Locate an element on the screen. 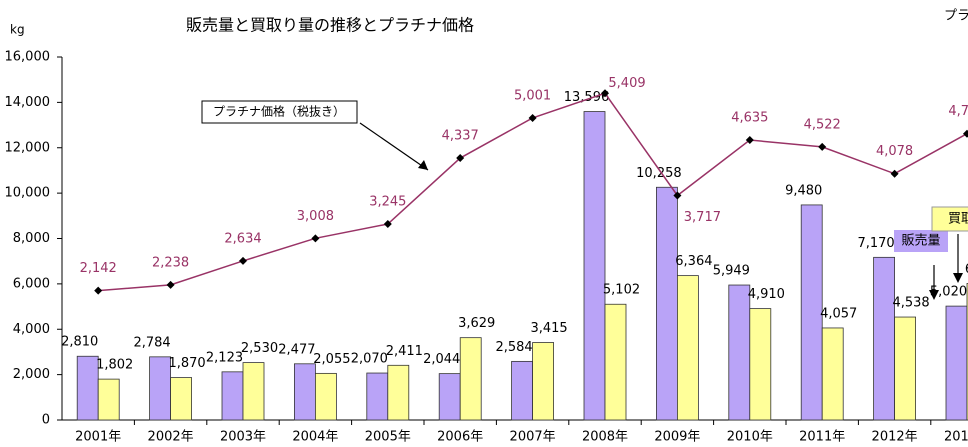  x-tick-label: 2013年 is located at coordinates (956, 437).